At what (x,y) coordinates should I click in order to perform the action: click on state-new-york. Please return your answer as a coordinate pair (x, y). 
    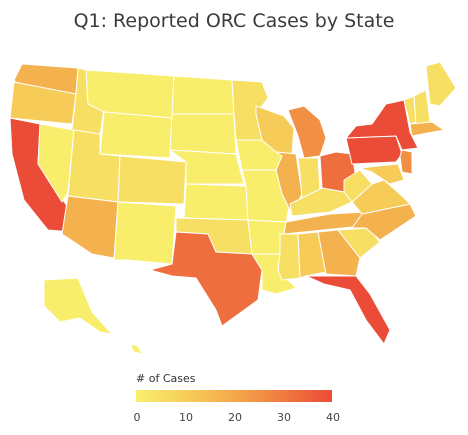
    Looking at the image, I should click on (382, 125).